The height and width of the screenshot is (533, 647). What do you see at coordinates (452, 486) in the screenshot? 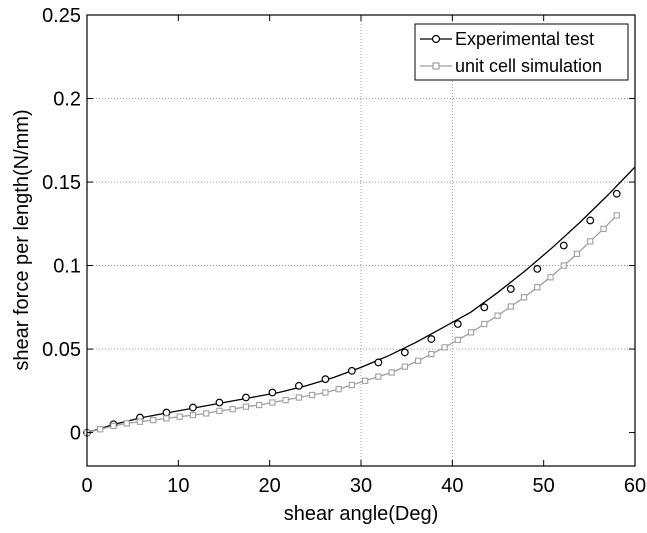
I see `x-tick-label: 40` at bounding box center [452, 486].